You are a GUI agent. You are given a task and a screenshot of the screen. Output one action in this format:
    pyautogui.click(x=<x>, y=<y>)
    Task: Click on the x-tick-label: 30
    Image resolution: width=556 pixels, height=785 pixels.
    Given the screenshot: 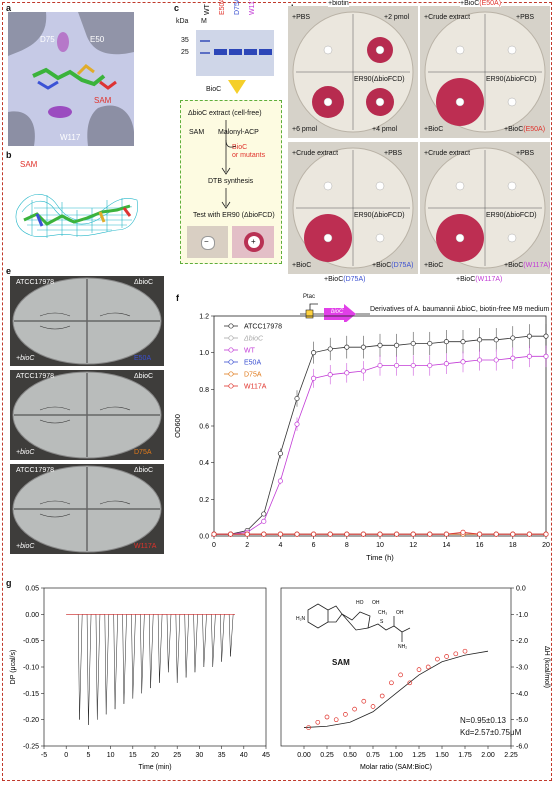 What is the action you would take?
    pyautogui.click(x=200, y=755)
    